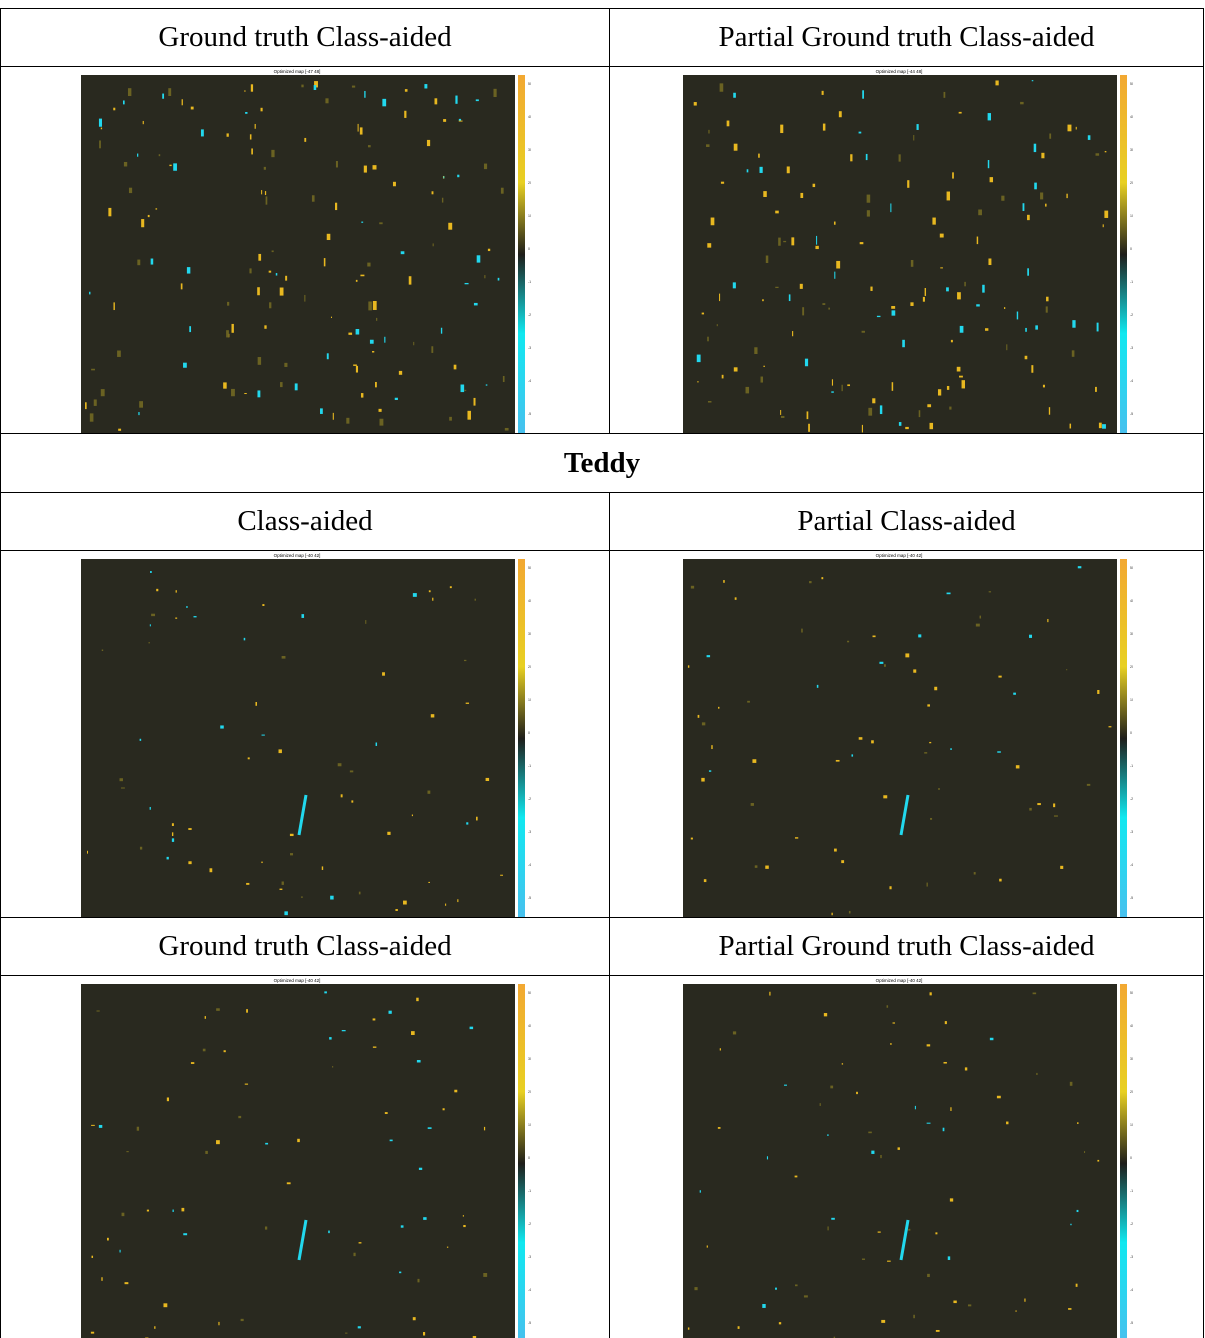  I want to click on colorbar-tick-label: -30, so click(529, 348).